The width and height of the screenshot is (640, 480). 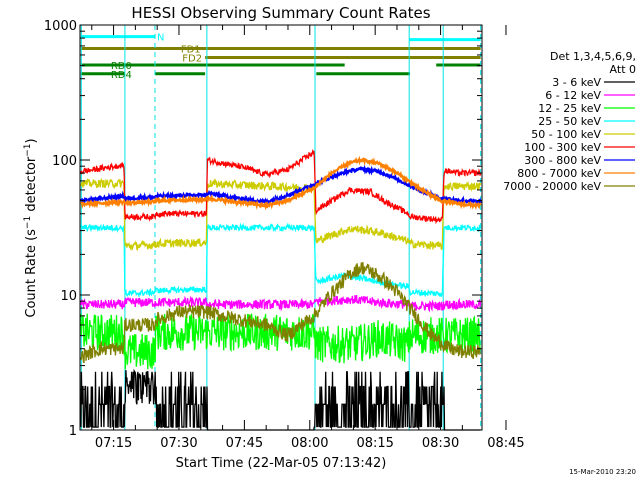 I want to click on series-100-300-kev, so click(x=281, y=186).